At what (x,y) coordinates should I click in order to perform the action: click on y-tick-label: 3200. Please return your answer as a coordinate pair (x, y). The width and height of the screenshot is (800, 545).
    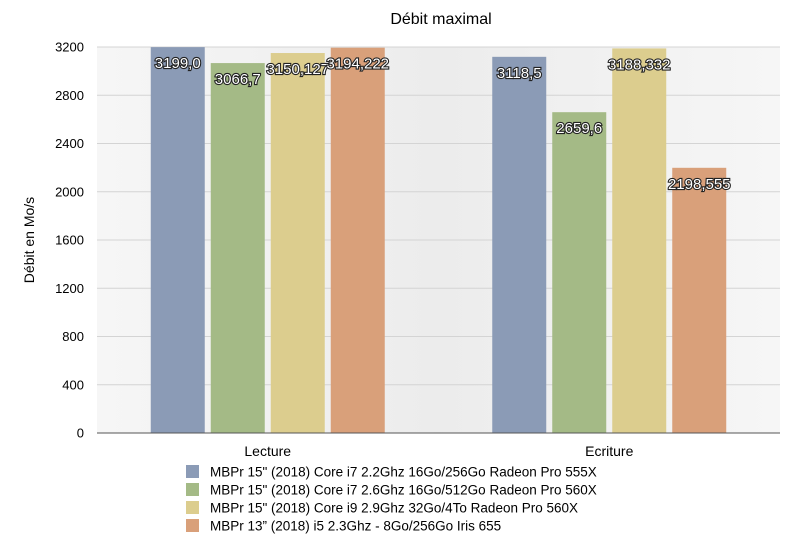
    Looking at the image, I should click on (69, 47).